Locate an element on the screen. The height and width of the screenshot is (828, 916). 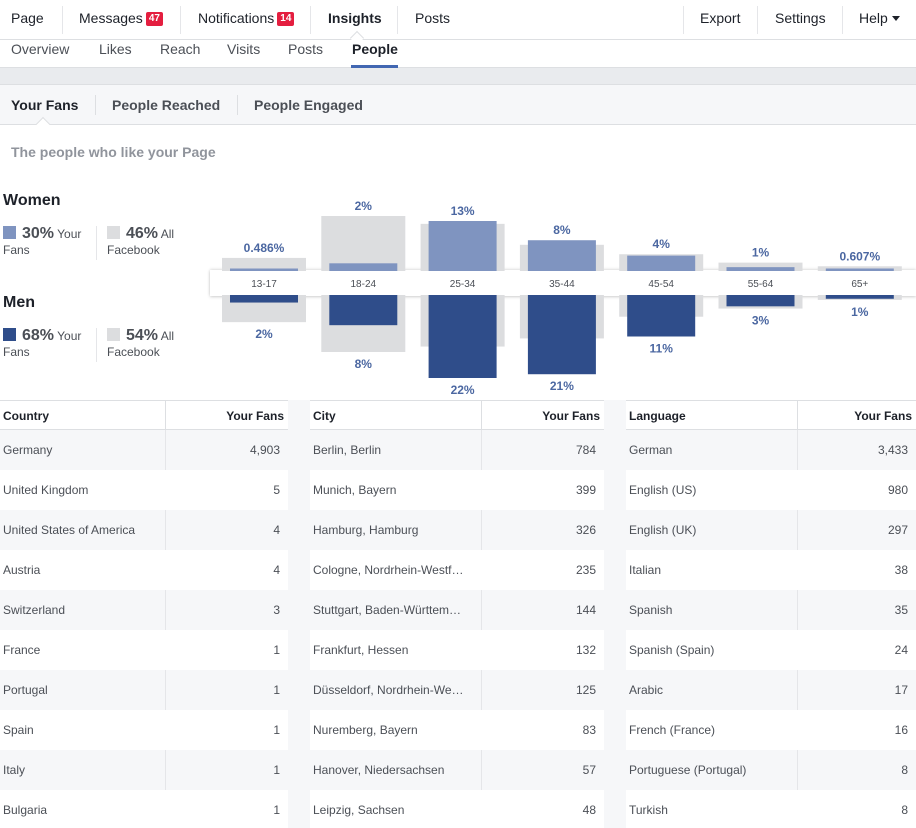
row-name-cell: Austria is located at coordinates (22, 570).